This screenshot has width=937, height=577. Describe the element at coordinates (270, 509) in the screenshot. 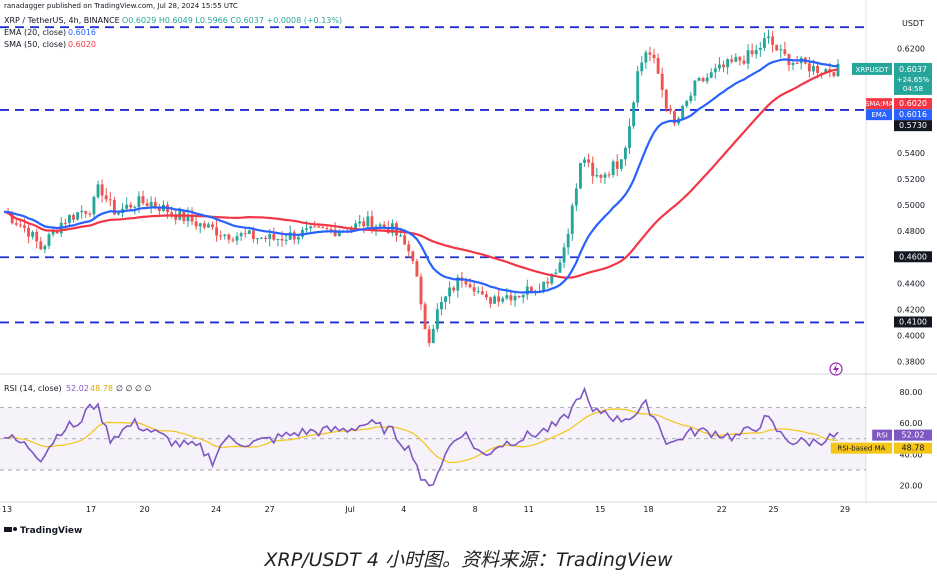

I see `time-tick-label: 27` at that location.